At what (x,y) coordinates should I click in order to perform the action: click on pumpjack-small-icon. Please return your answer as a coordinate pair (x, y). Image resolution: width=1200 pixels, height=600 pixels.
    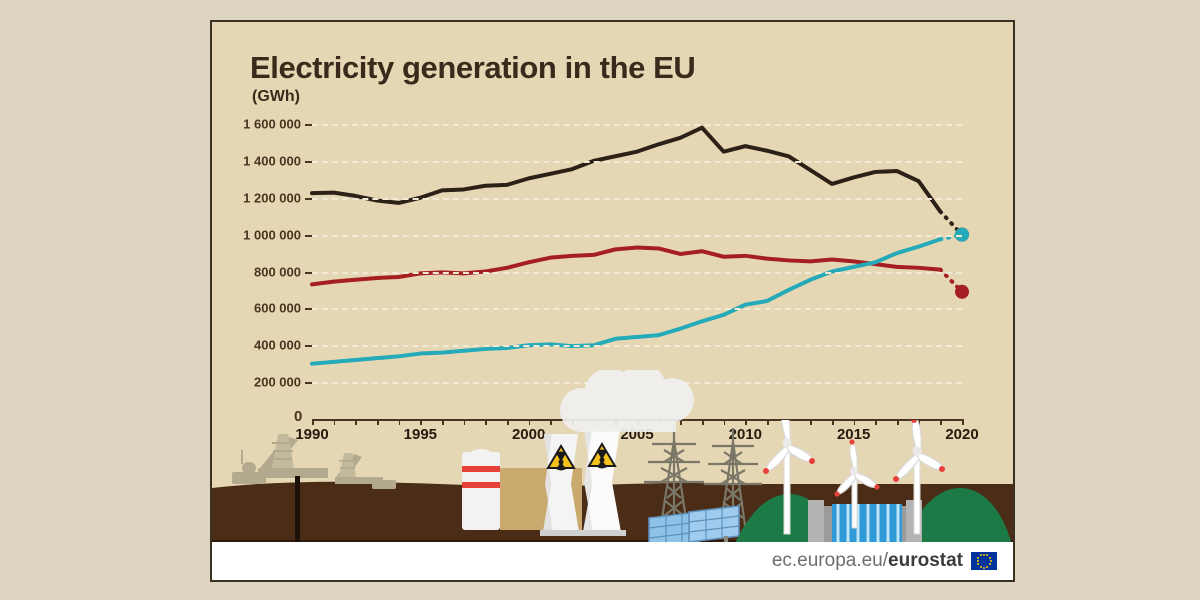
    Looking at the image, I should click on (365, 471).